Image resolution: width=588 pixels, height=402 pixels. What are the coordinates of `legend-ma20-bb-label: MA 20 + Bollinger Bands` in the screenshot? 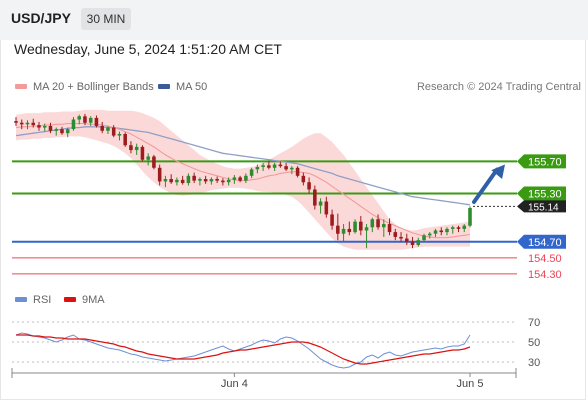 It's located at (93, 87).